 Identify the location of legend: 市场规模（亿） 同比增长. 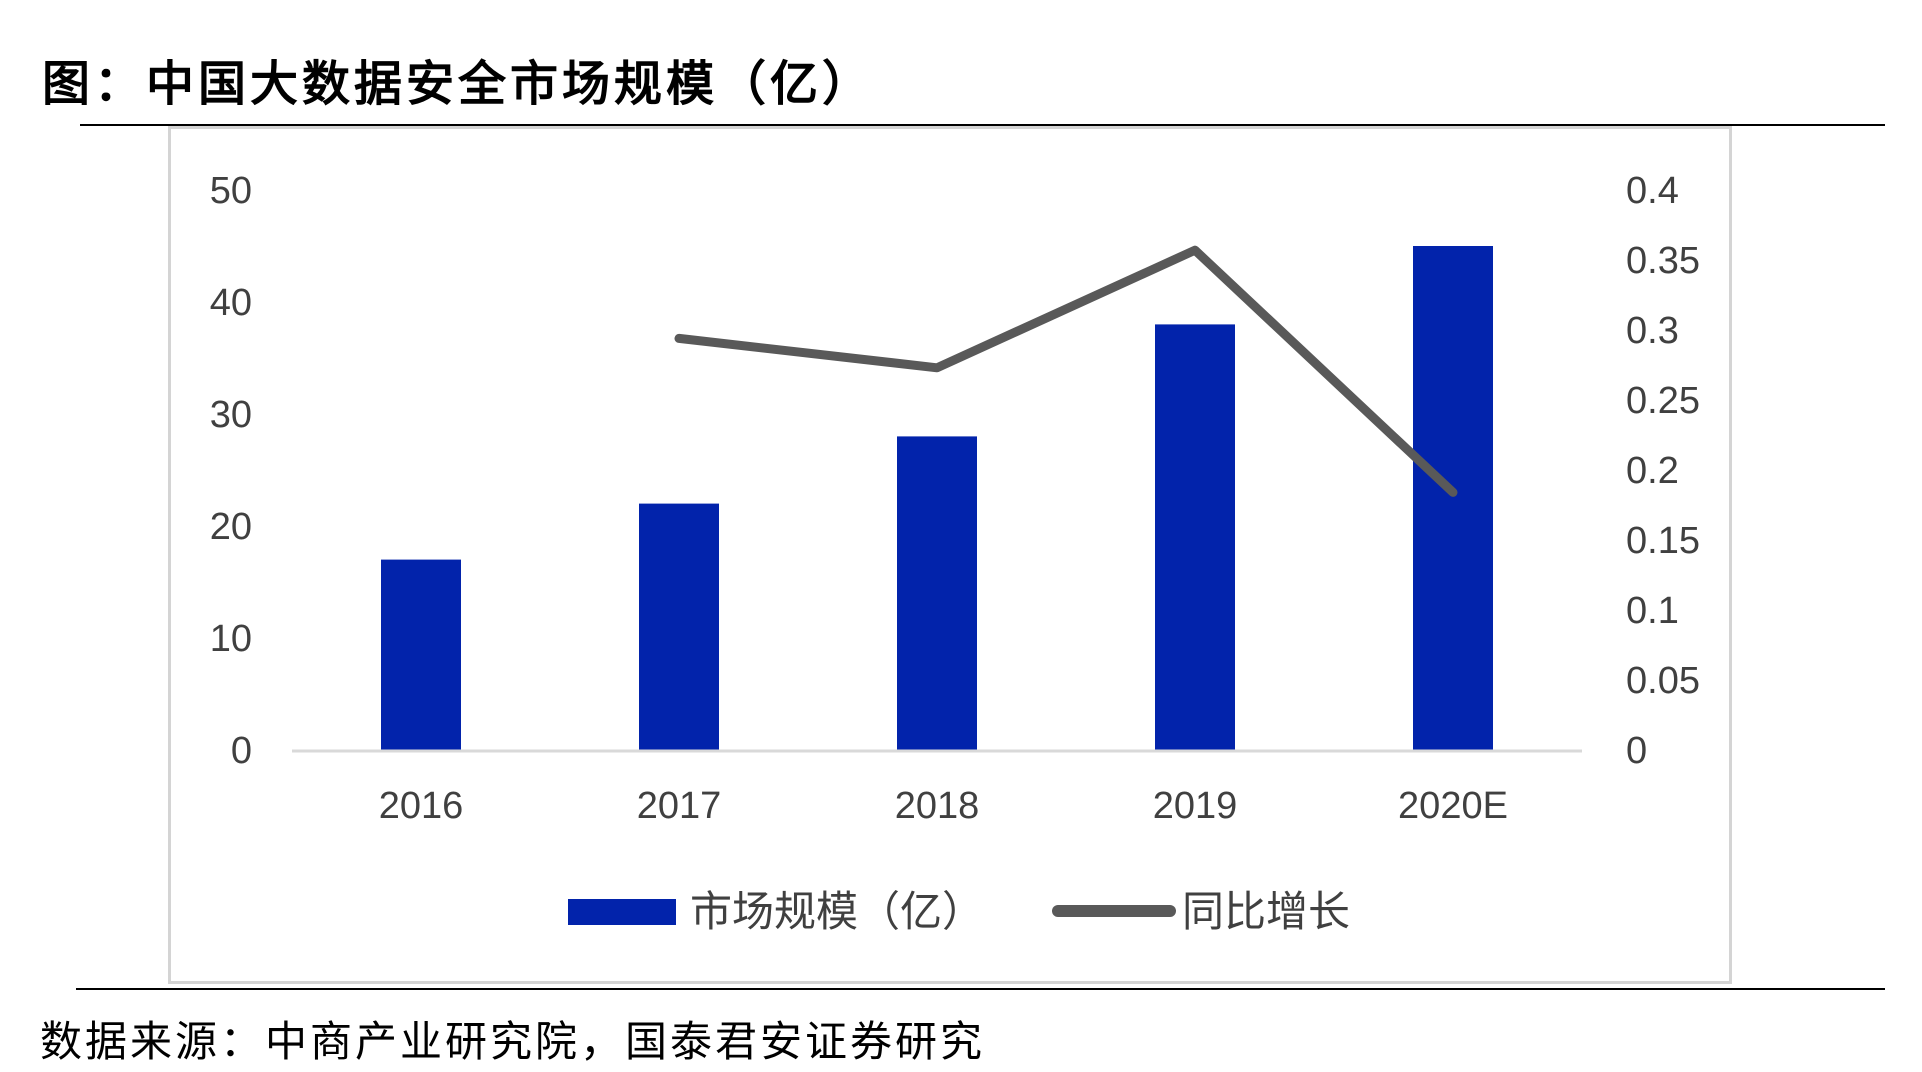
(959, 911).